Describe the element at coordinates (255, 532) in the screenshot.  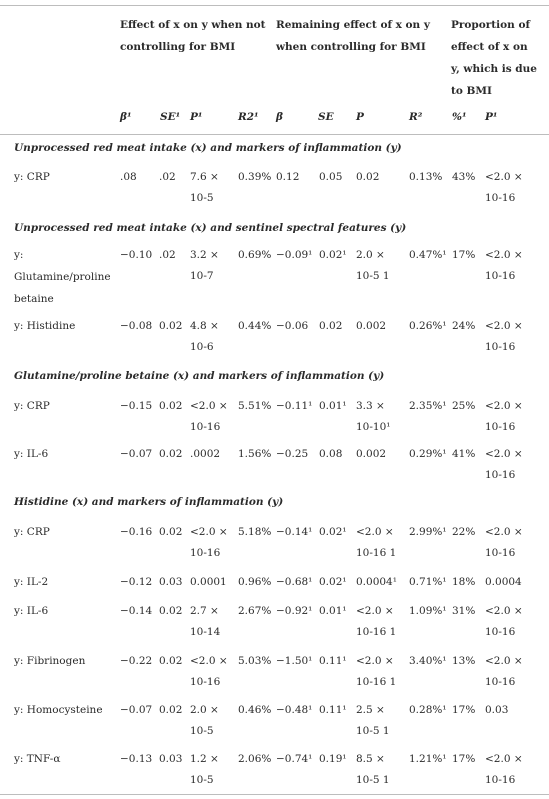
I see `cell-c4: 5.18%` at that location.